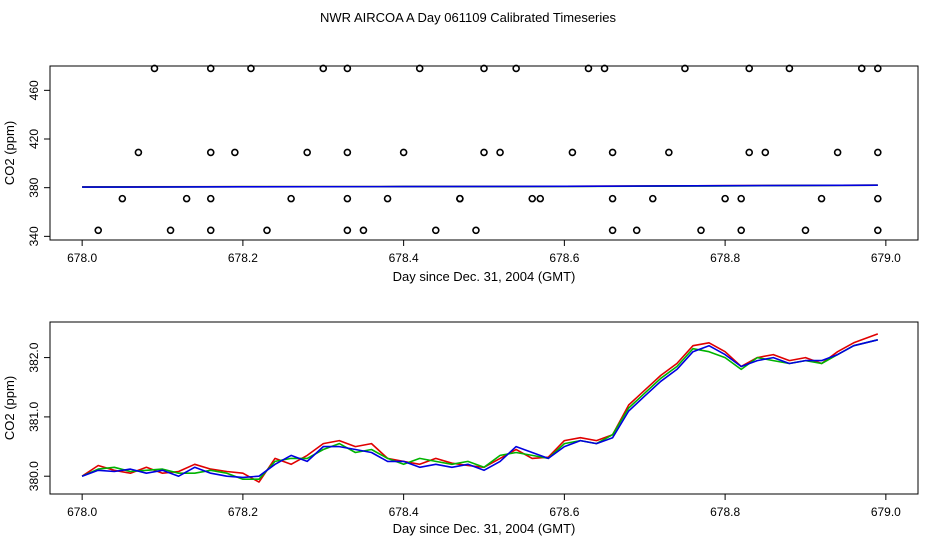  What do you see at coordinates (34, 90) in the screenshot?
I see `y-tick-label: 460` at bounding box center [34, 90].